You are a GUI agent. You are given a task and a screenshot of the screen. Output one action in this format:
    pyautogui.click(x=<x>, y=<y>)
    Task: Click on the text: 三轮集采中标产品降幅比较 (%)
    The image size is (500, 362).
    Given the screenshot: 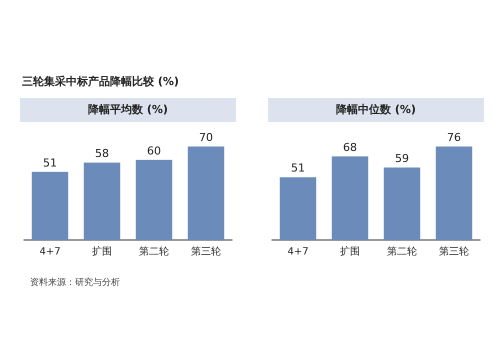 What is the action you would take?
    pyautogui.click(x=100, y=81)
    